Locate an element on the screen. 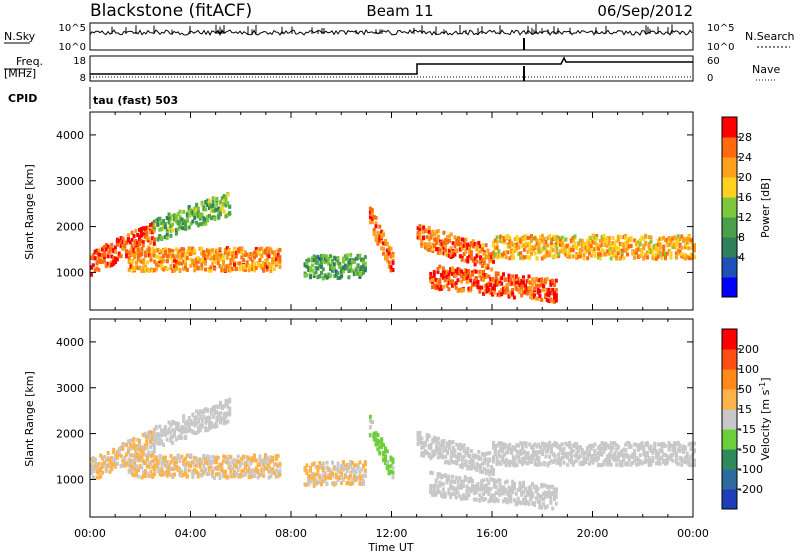  power-colorbar-frame is located at coordinates (729, 207).